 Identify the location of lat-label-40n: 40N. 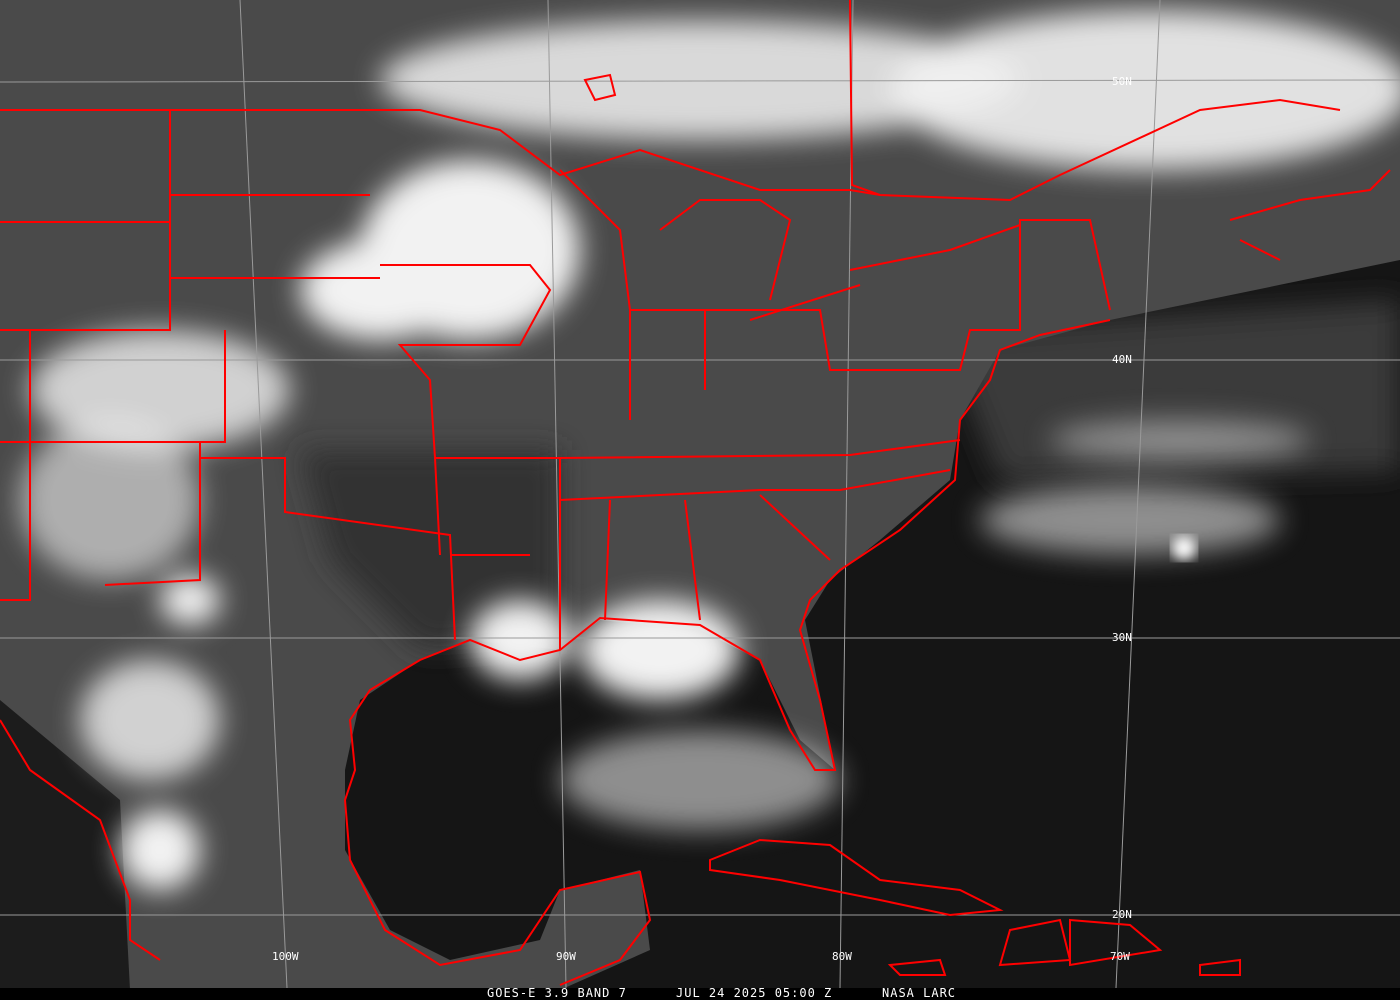
(1122, 359).